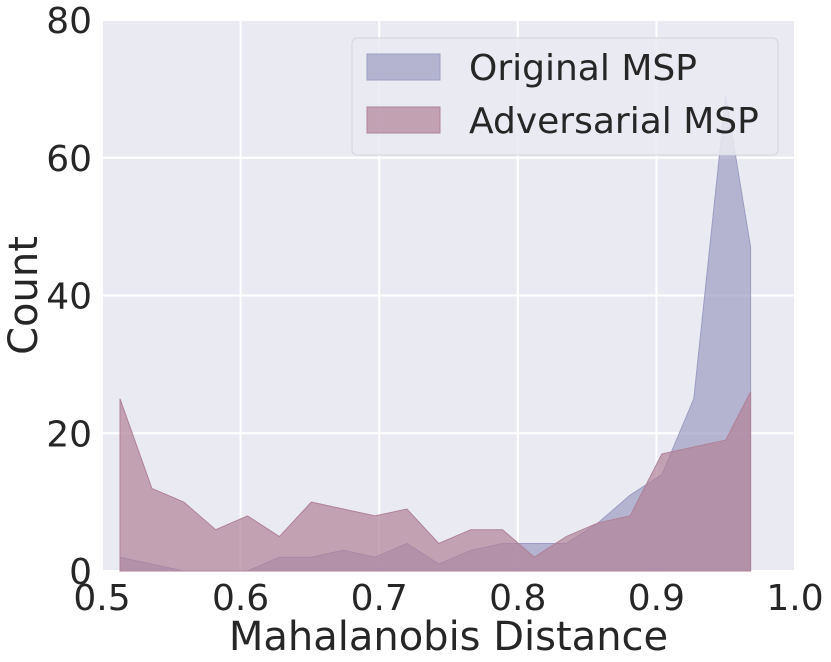 The image size is (831, 662). What do you see at coordinates (69, 21) in the screenshot?
I see `y-tick-label-4: 80` at bounding box center [69, 21].